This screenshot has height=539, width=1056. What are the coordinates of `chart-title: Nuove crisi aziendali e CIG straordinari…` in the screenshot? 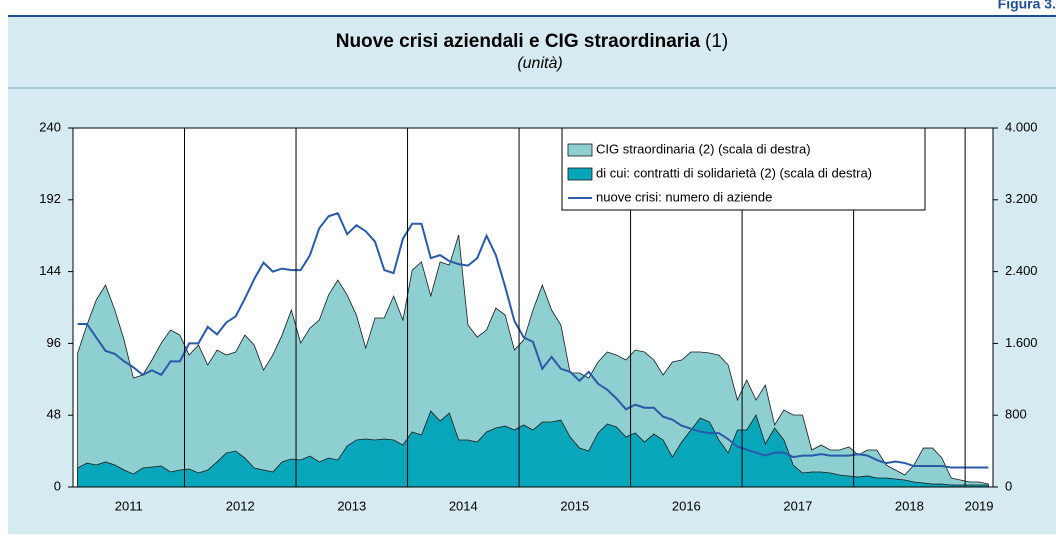 It's located at (532, 41).